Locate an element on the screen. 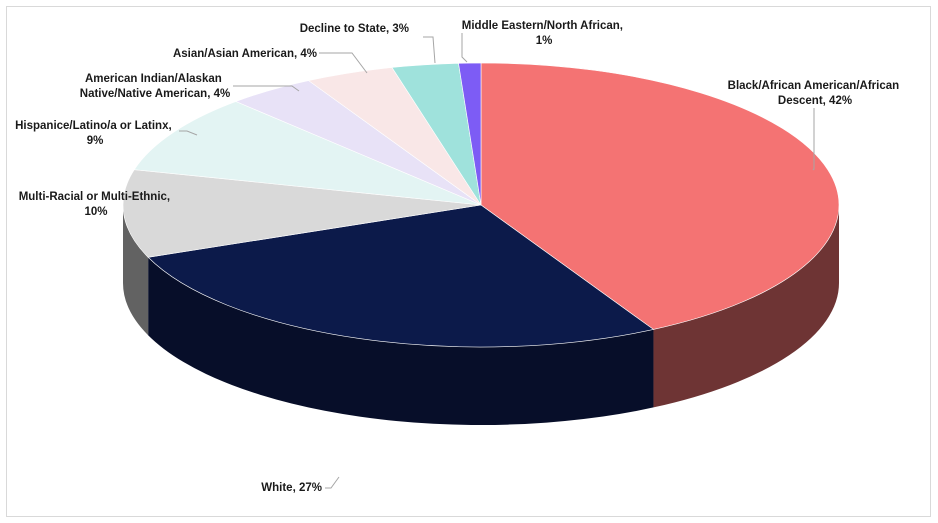  leader-line-hispanic is located at coordinates (188, 133).